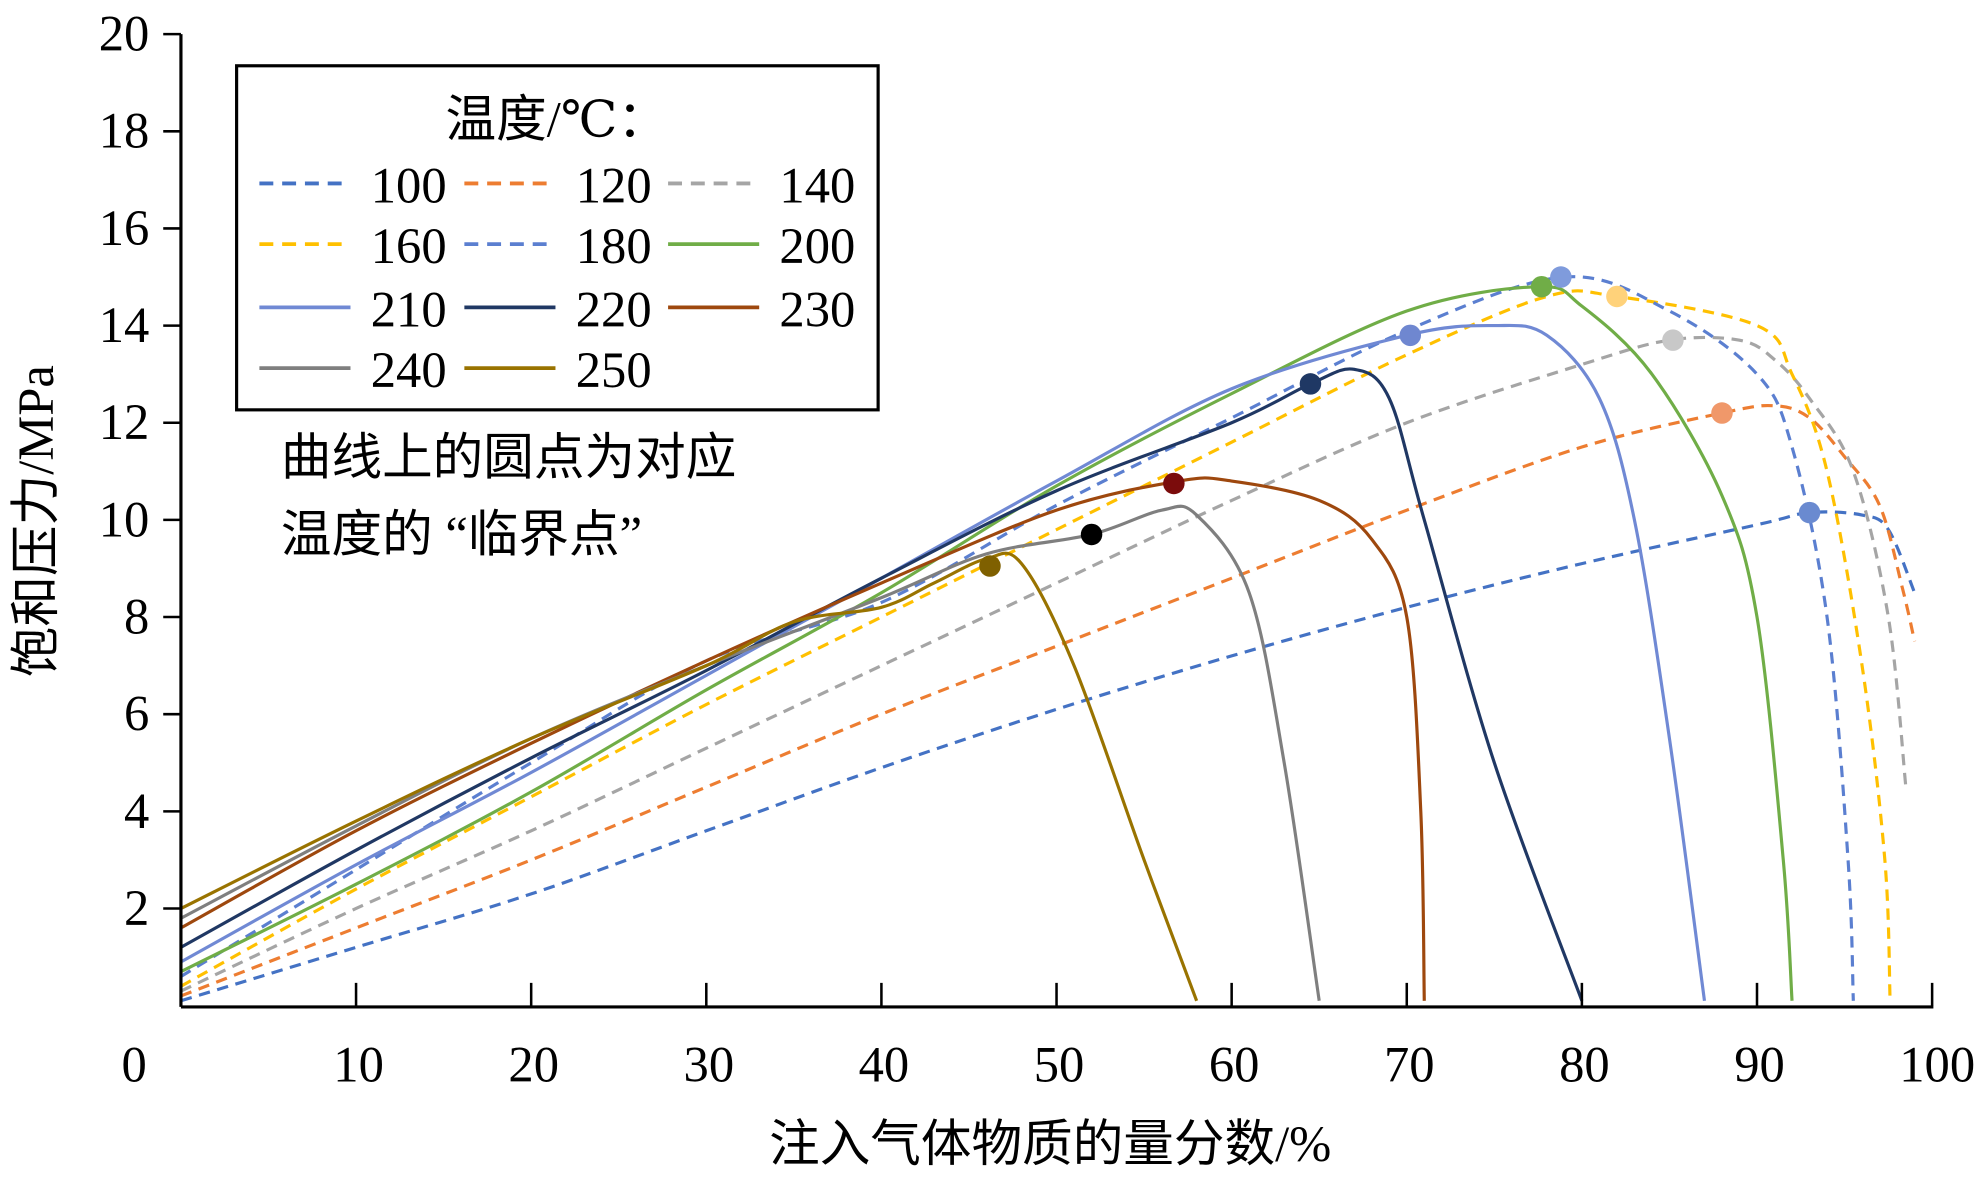  I want to click on legend-label: 240, so click(409, 370).